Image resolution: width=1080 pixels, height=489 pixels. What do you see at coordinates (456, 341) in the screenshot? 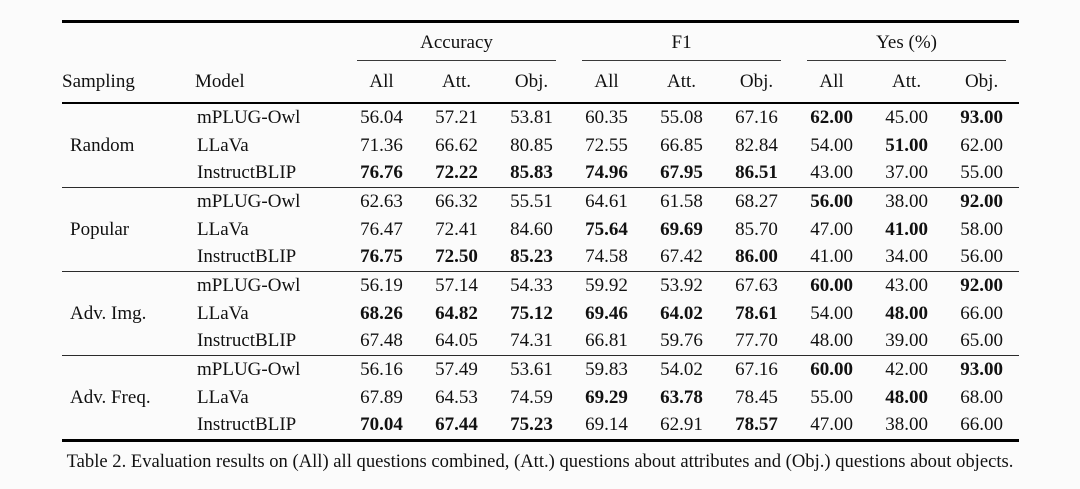
I see `metric-cell: 64.05` at bounding box center [456, 341].